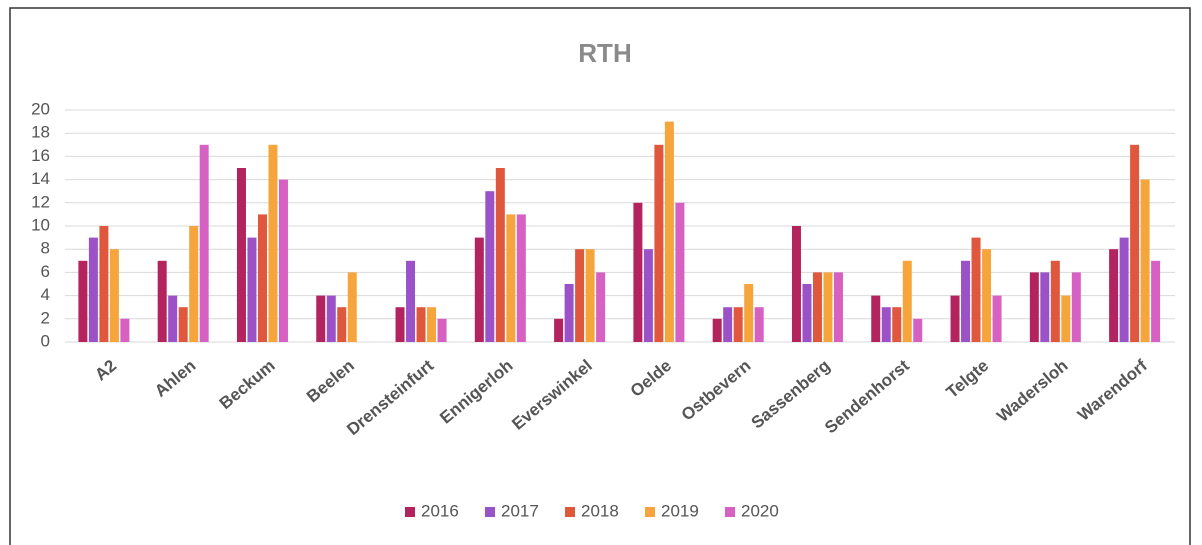  I want to click on x-tick-label: Warendorf, so click(1112, 390).